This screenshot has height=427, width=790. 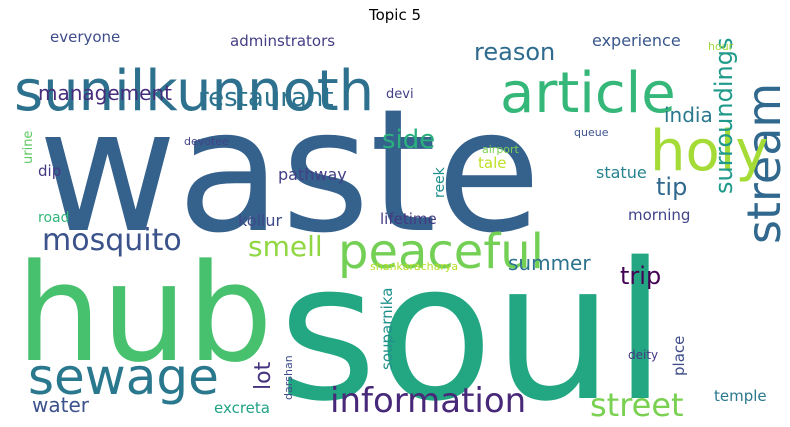 What do you see at coordinates (282, 41) in the screenshot?
I see `word-adminstrators: adminstrators` at bounding box center [282, 41].